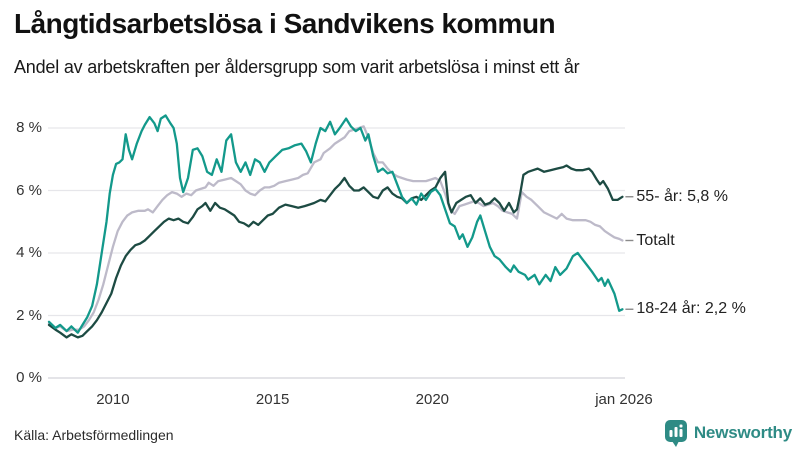  I want to click on newsworthy-icon, so click(675, 433).